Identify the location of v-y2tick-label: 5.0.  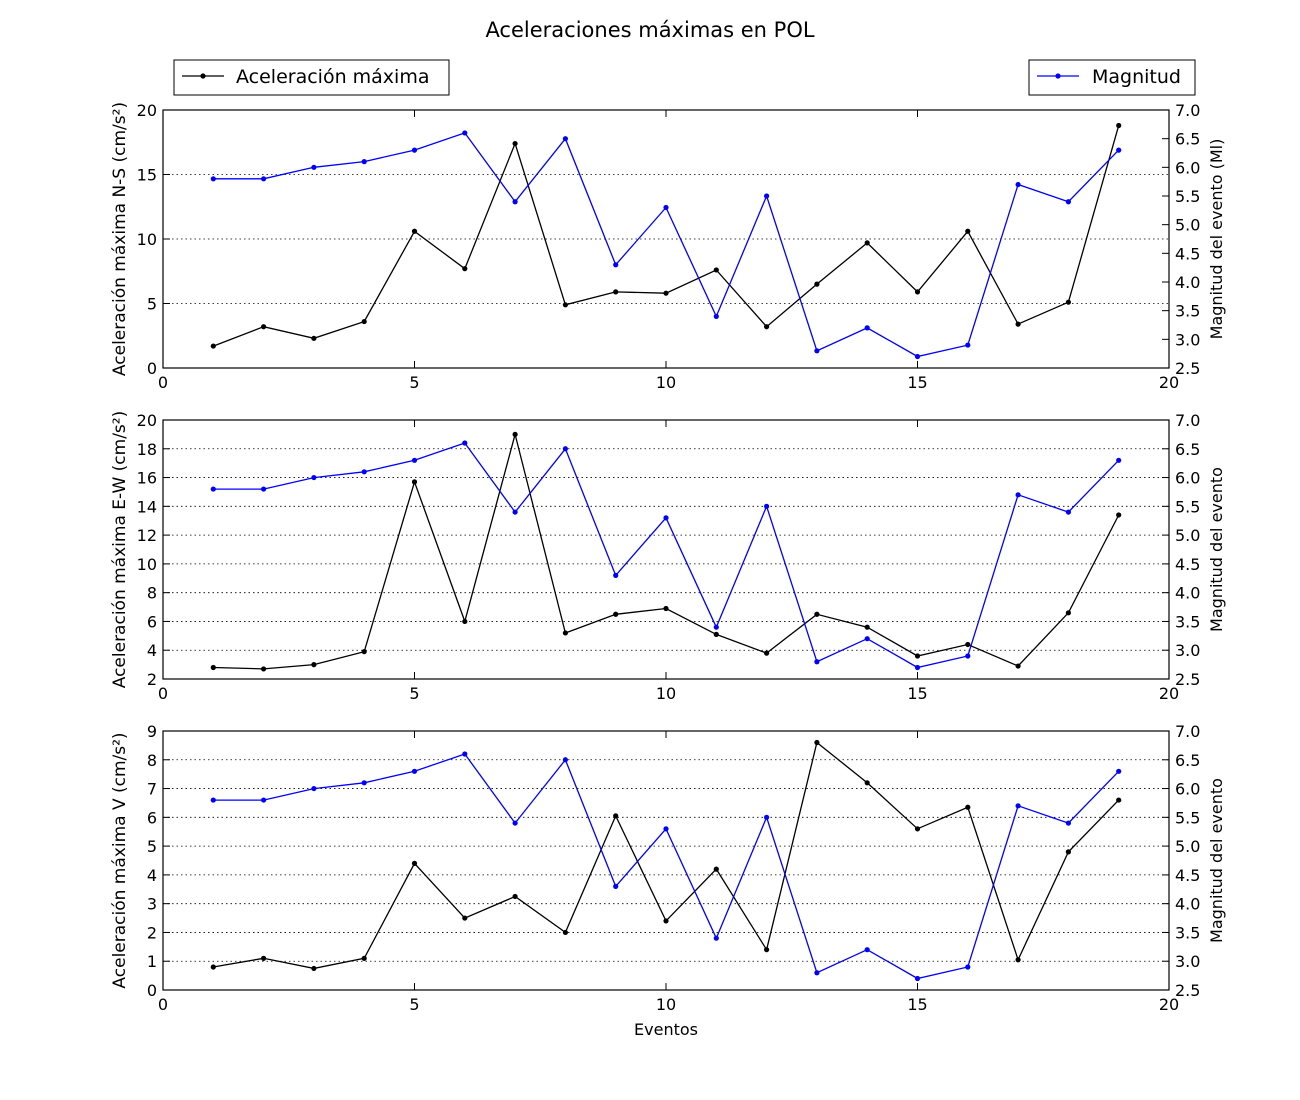
(1187, 846).